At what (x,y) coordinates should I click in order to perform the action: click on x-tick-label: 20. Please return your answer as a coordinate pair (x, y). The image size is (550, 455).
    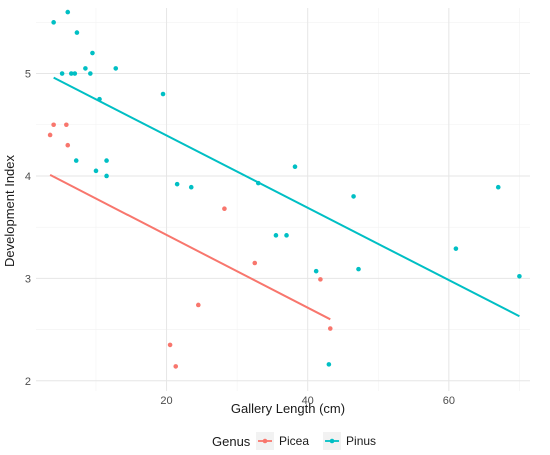
    Looking at the image, I should click on (166, 401).